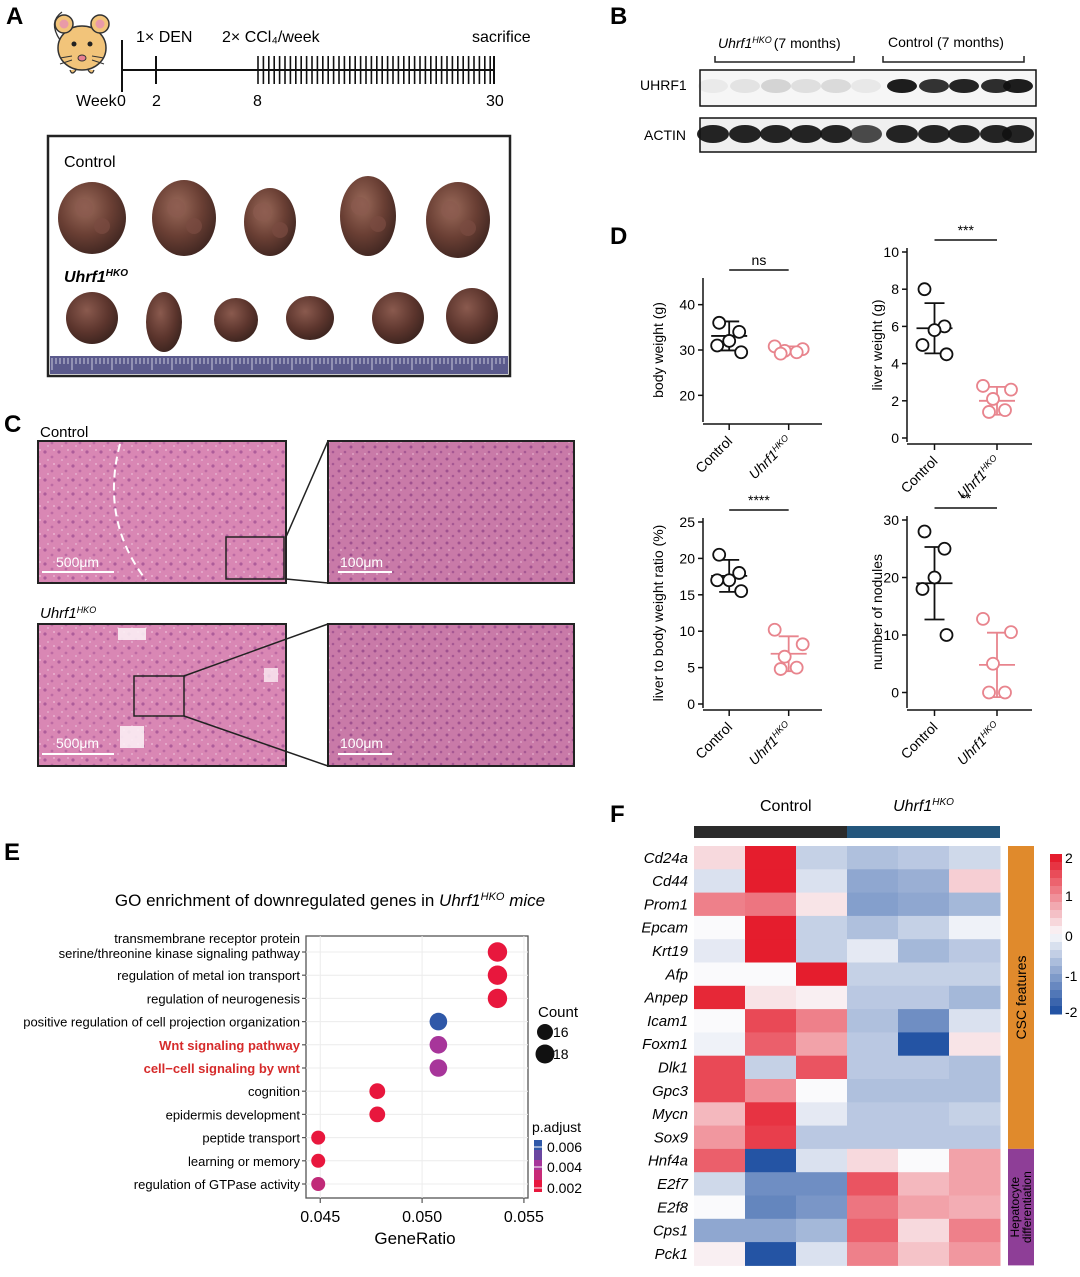 The height and width of the screenshot is (1277, 1080). What do you see at coordinates (558, 1012) in the screenshot?
I see `count-legend-title: Count` at bounding box center [558, 1012].